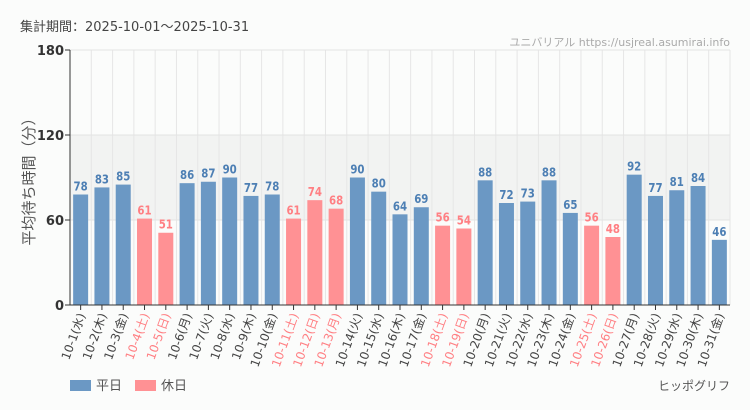 This screenshot has height=410, width=750. Describe the element at coordinates (166, 225) in the screenshot. I see `data-label: 51` at that location.